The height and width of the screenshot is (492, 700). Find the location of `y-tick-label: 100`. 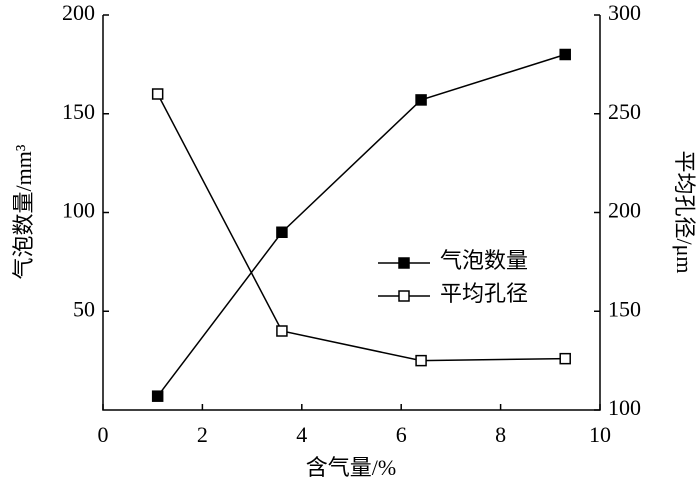

y-tick-label: 100 is located at coordinates (78, 210).